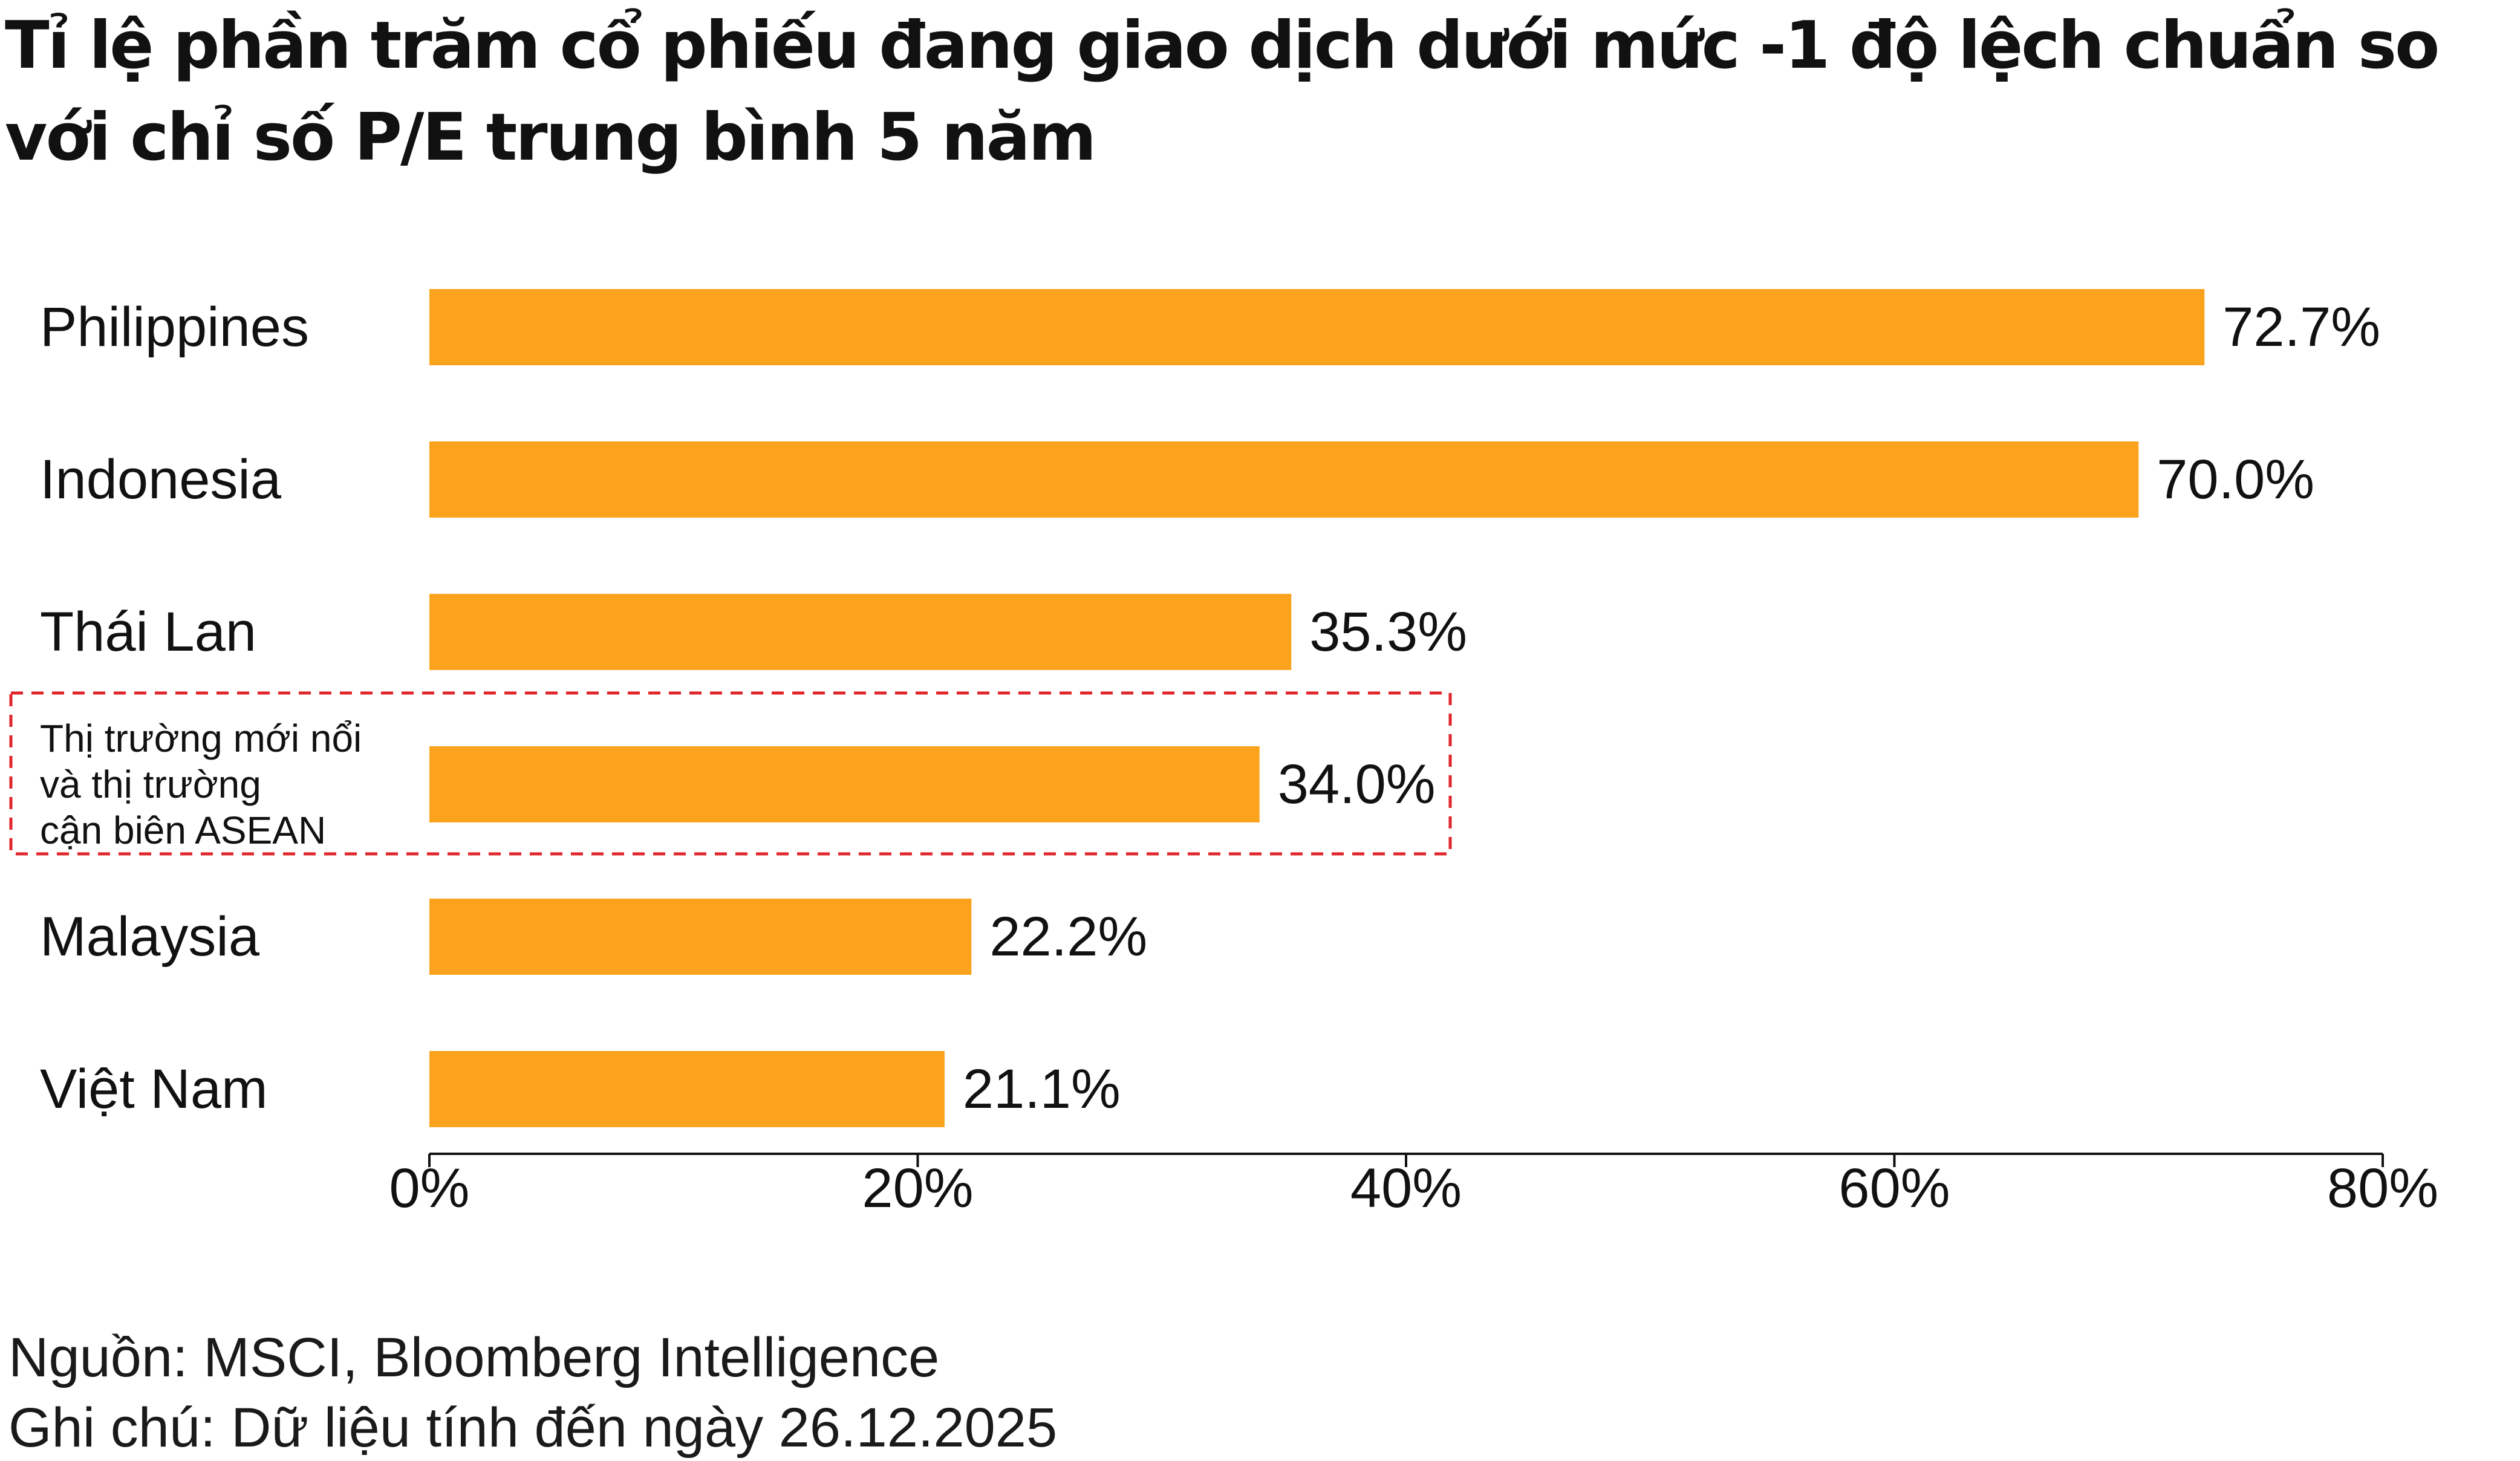 The height and width of the screenshot is (1461, 2520). What do you see at coordinates (917, 1188) in the screenshot?
I see `x-tick-label-2: 20%` at bounding box center [917, 1188].